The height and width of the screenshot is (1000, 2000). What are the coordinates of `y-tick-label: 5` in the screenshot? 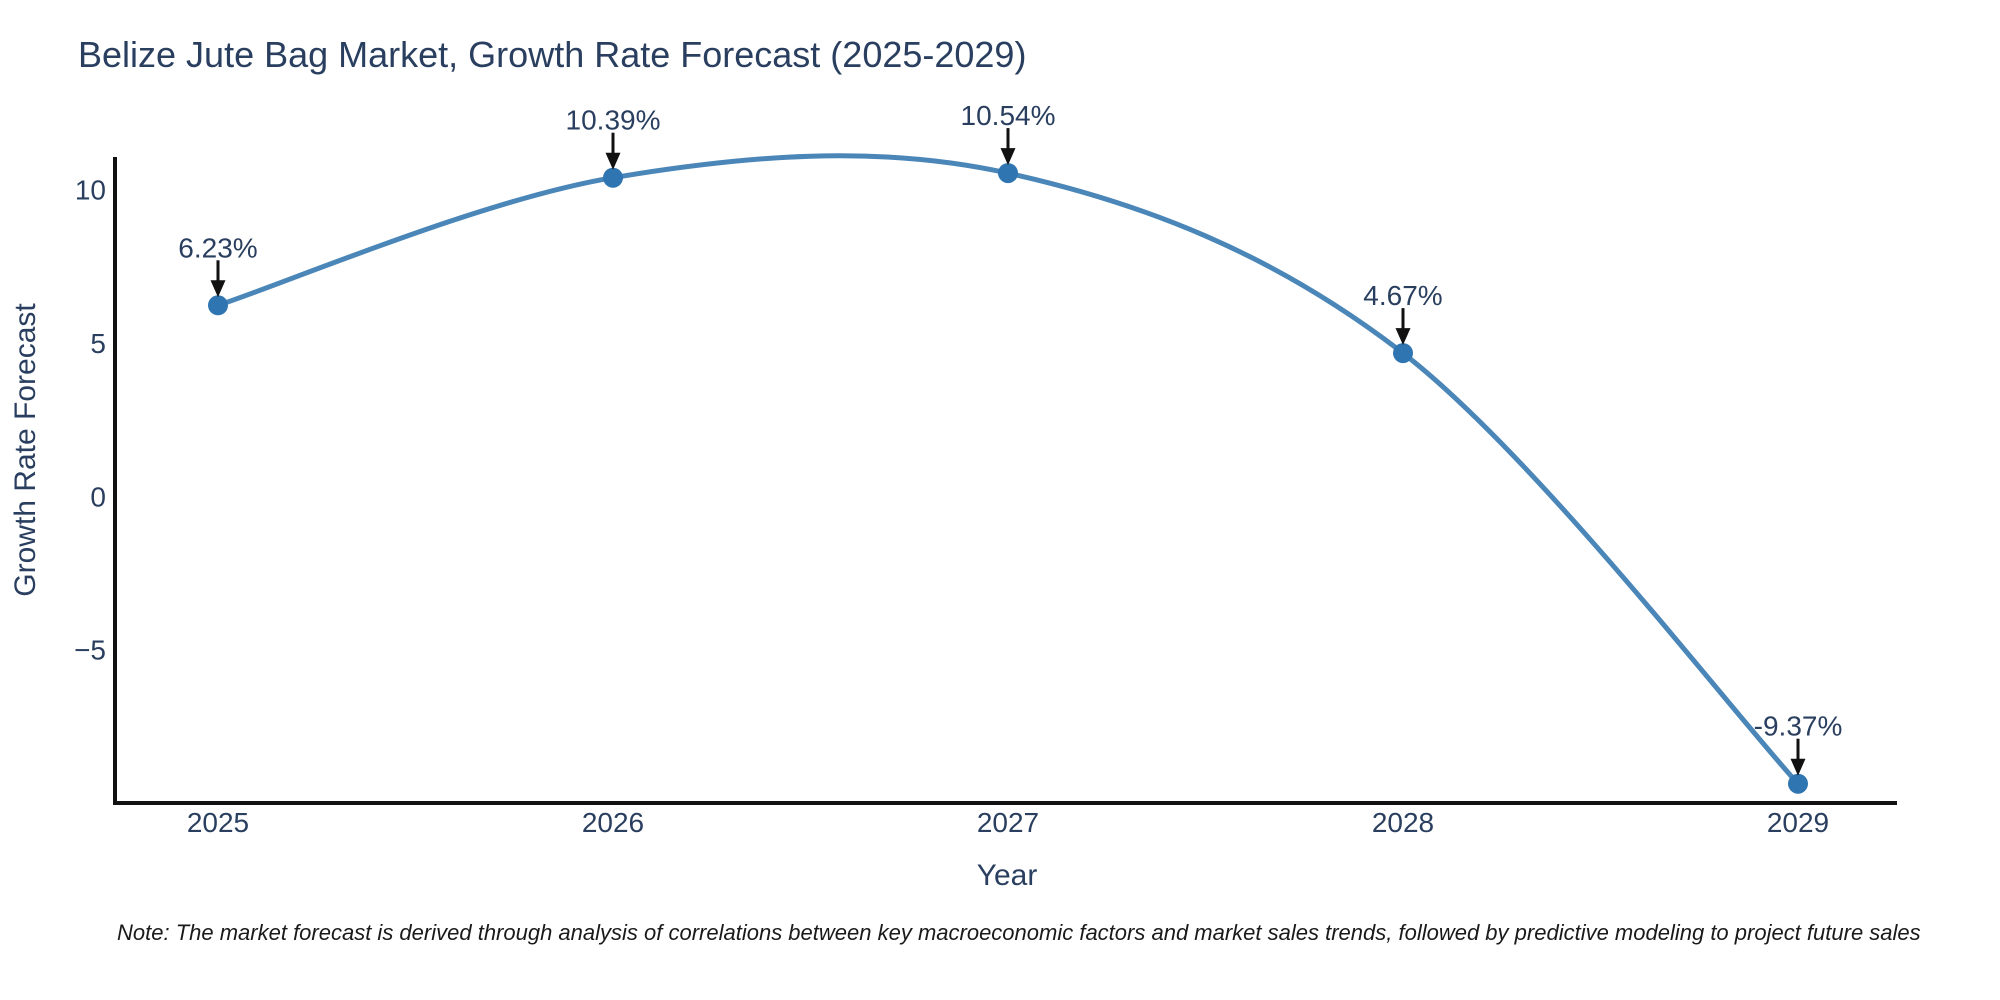 It's located at (98, 343).